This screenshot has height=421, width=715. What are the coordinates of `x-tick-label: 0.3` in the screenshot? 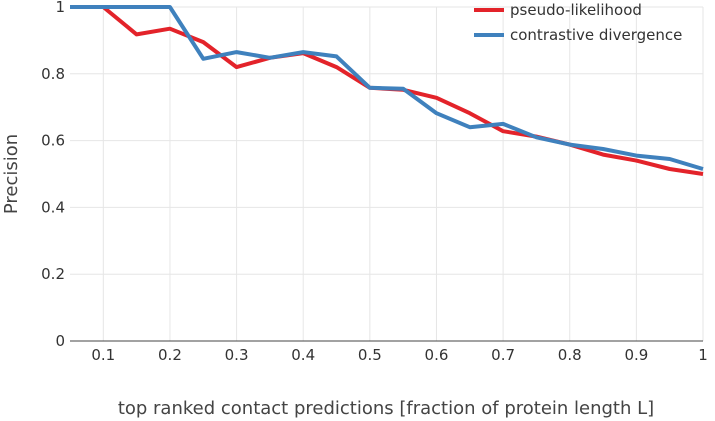 It's located at (237, 355).